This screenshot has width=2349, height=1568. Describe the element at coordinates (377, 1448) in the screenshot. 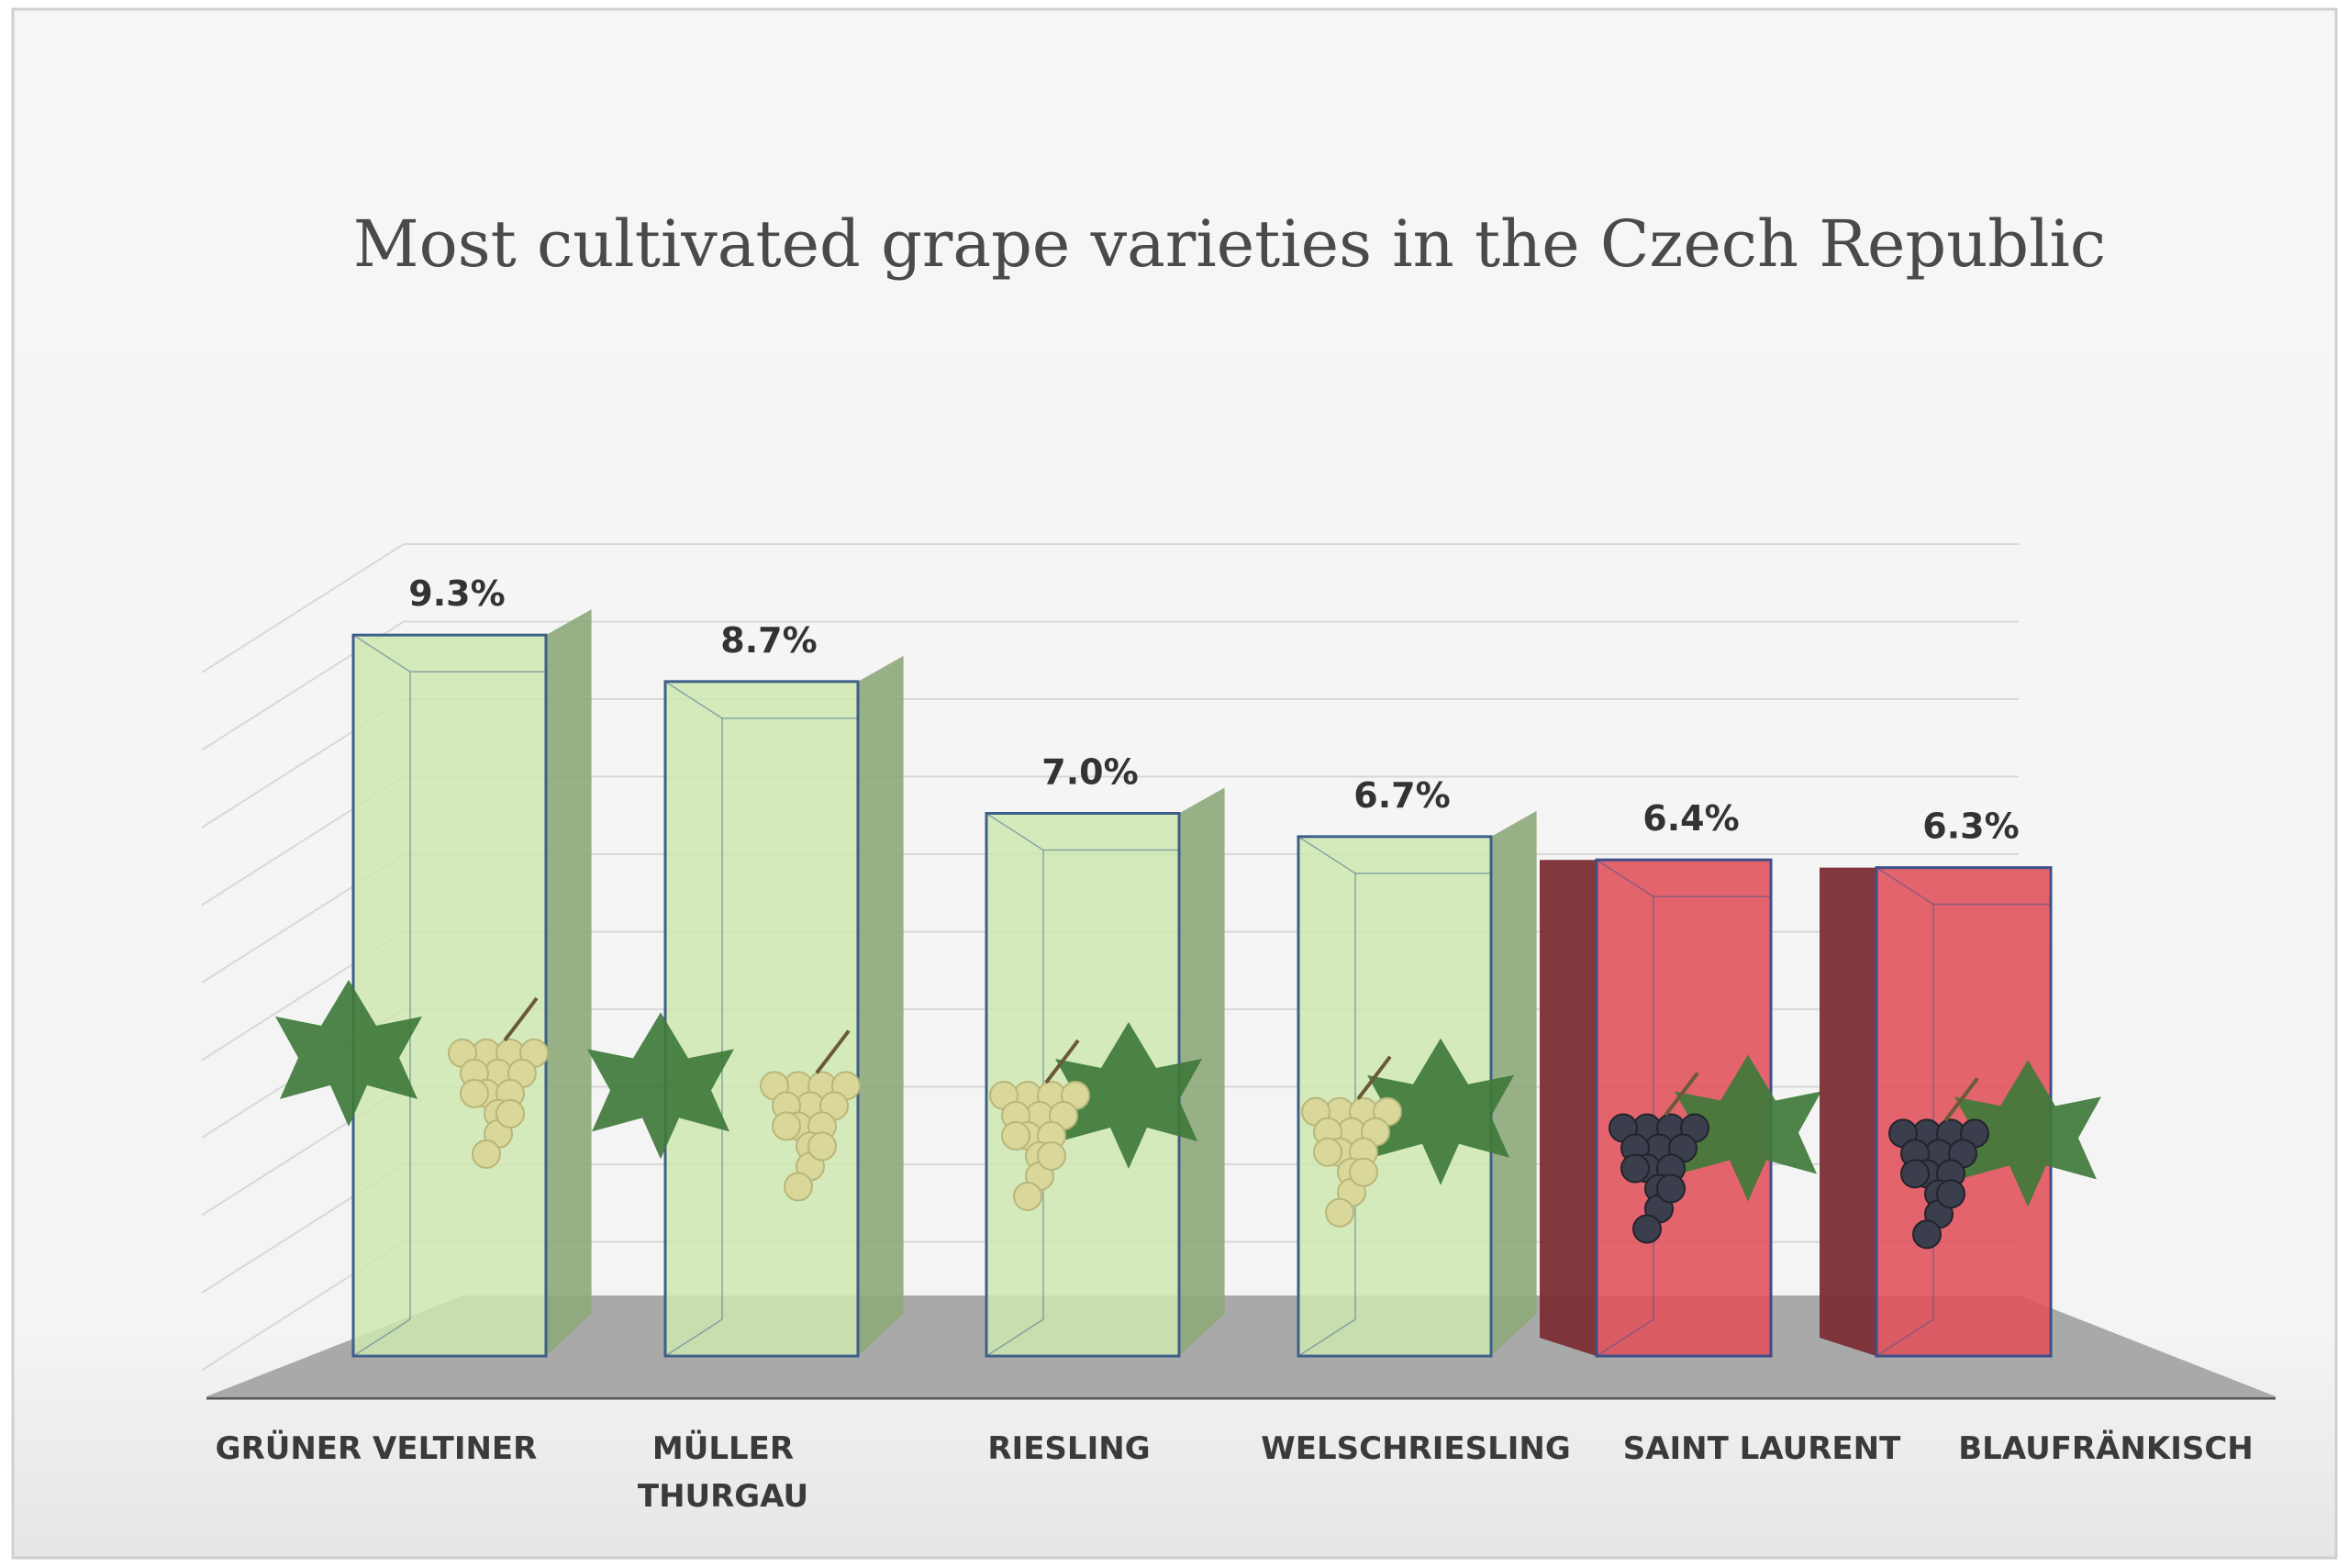

I see `x-tick-label: GRÜNER VELTINER` at that location.